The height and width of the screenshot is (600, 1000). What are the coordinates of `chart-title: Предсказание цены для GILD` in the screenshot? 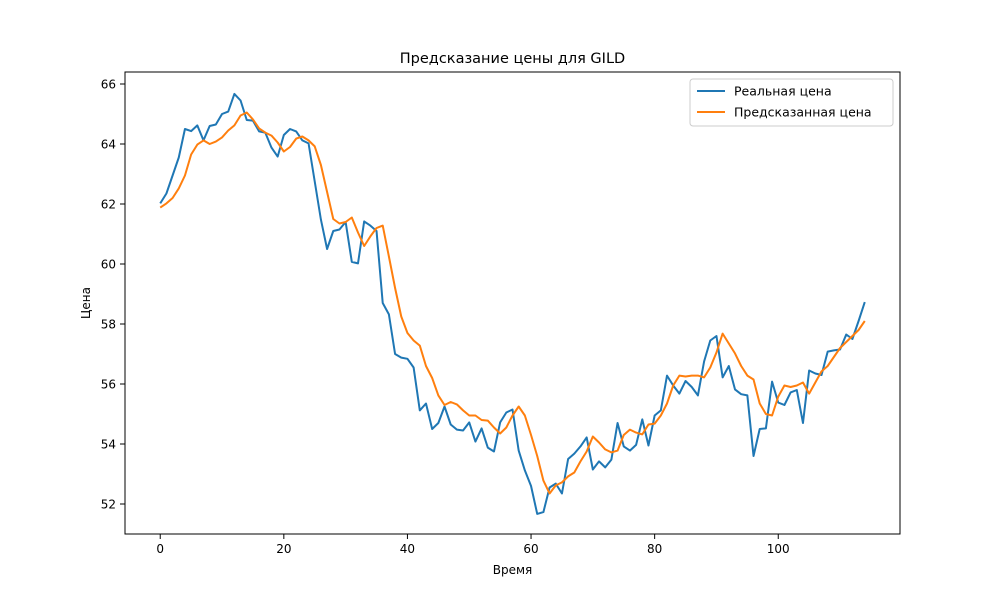 It's located at (512, 59).